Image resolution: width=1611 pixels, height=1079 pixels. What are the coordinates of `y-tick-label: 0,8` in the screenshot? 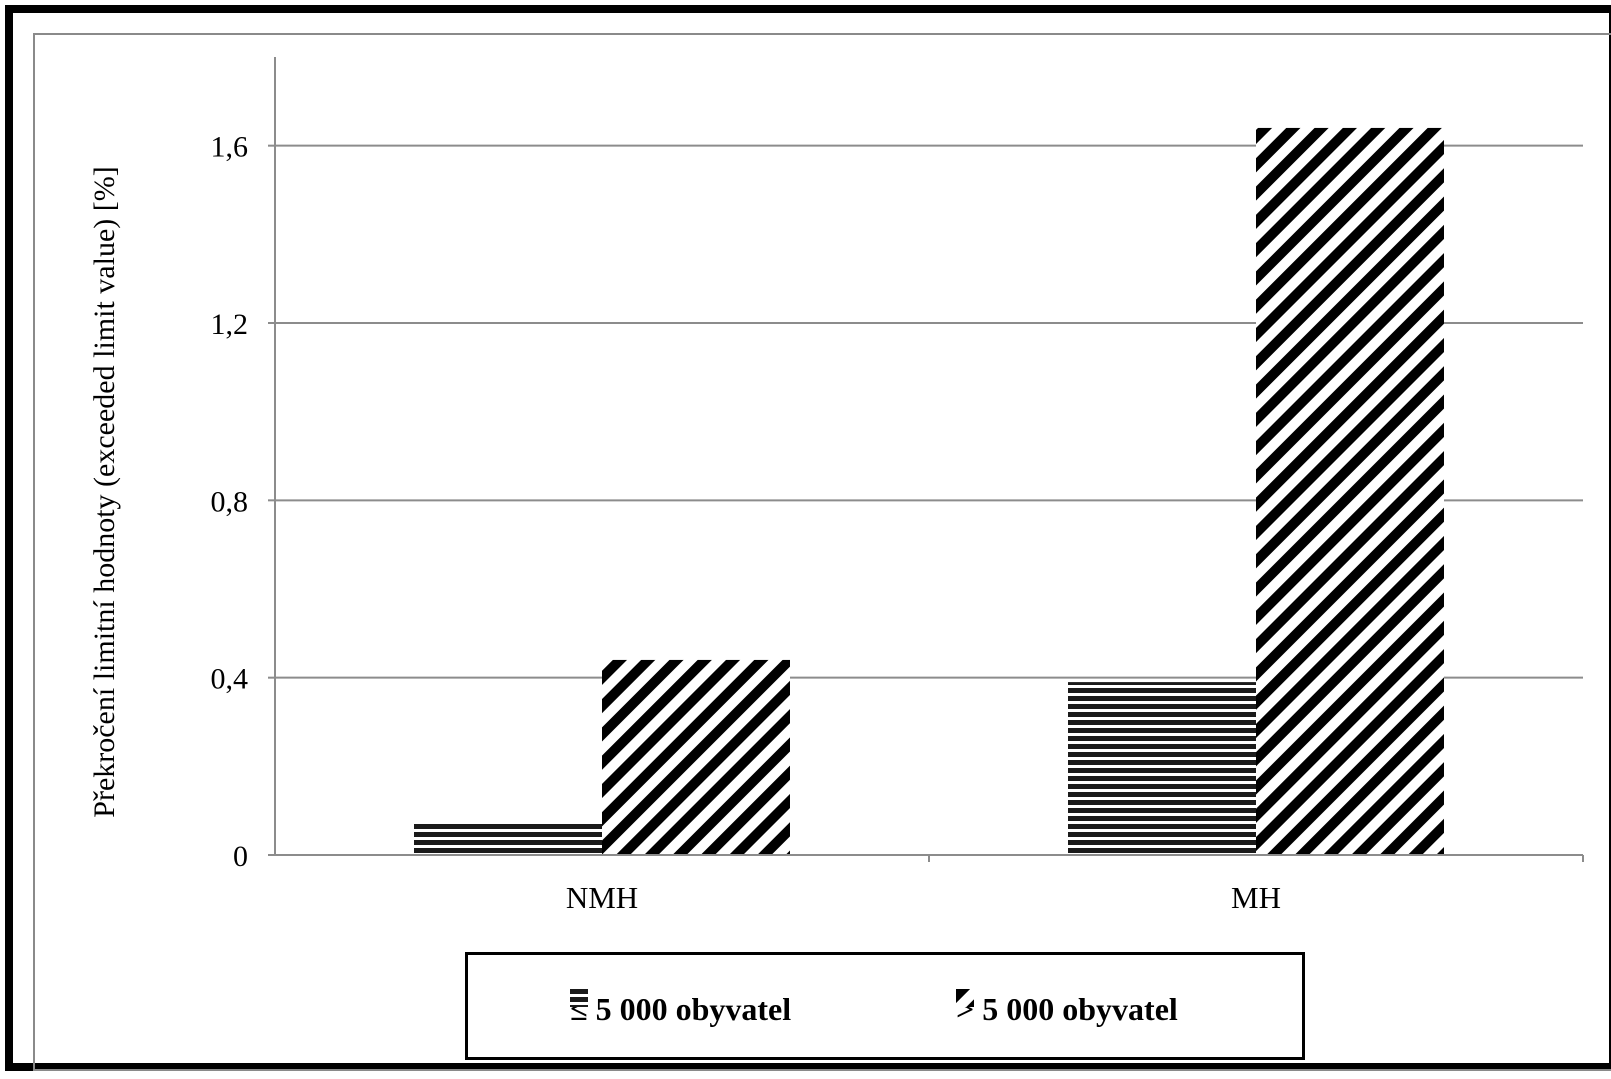 It's located at (230, 501).